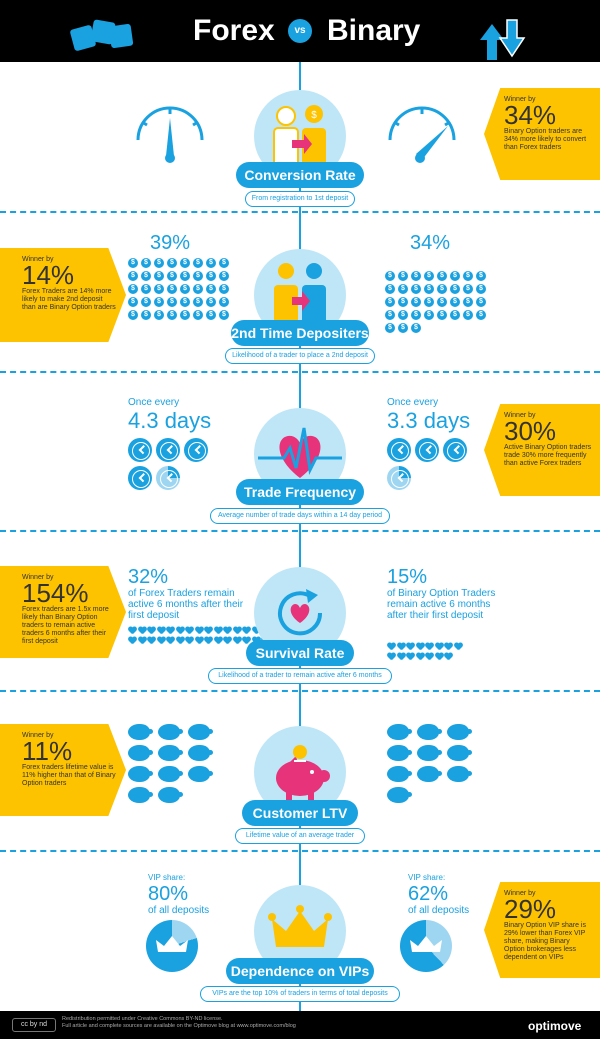  I want to click on optimove-logo: optimove, so click(555, 1026).